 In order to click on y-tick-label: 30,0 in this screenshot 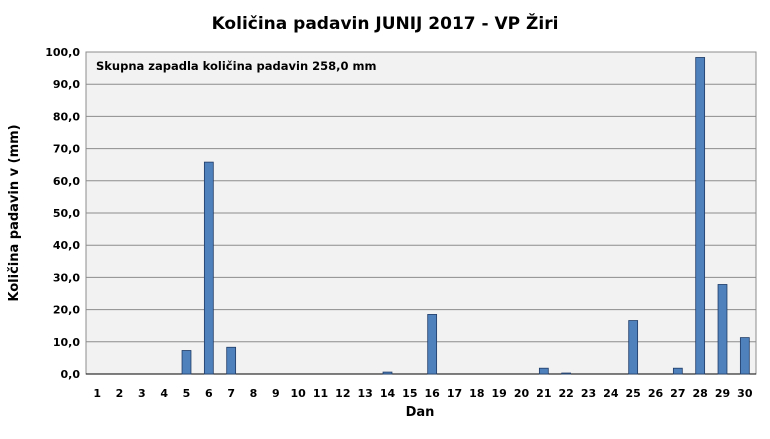, I will do `click(66, 277)`.